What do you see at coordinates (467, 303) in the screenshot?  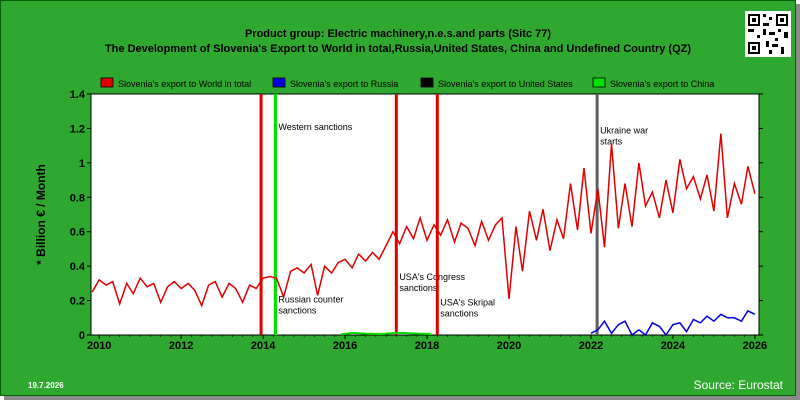 I see `event-label: USA's Skripal` at bounding box center [467, 303].